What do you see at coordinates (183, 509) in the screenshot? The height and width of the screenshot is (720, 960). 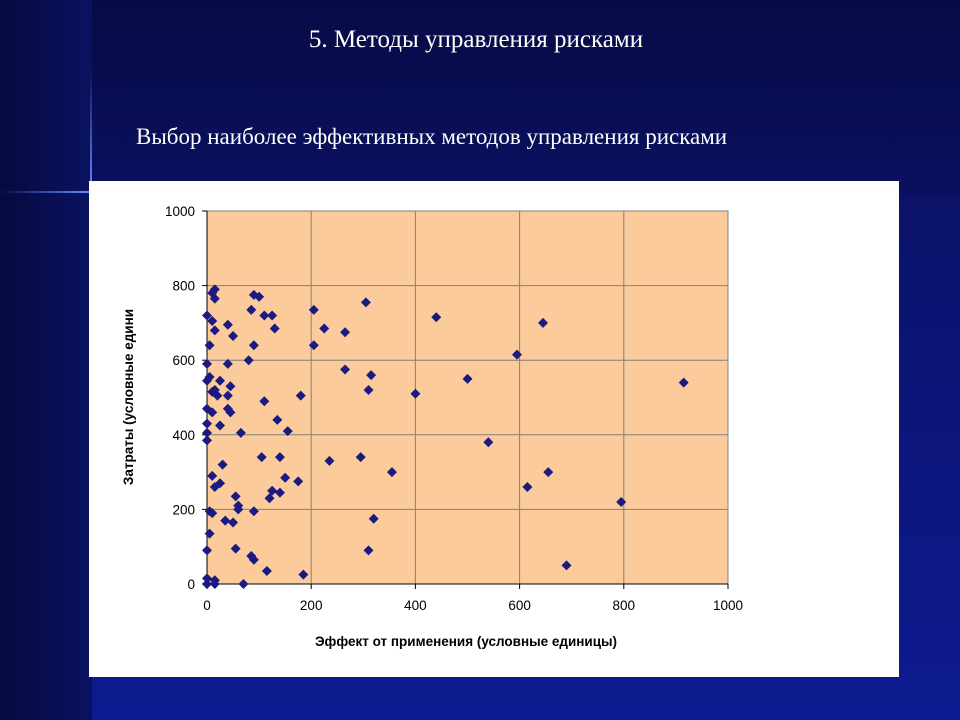 I see `y-tick-label: 200` at bounding box center [183, 509].